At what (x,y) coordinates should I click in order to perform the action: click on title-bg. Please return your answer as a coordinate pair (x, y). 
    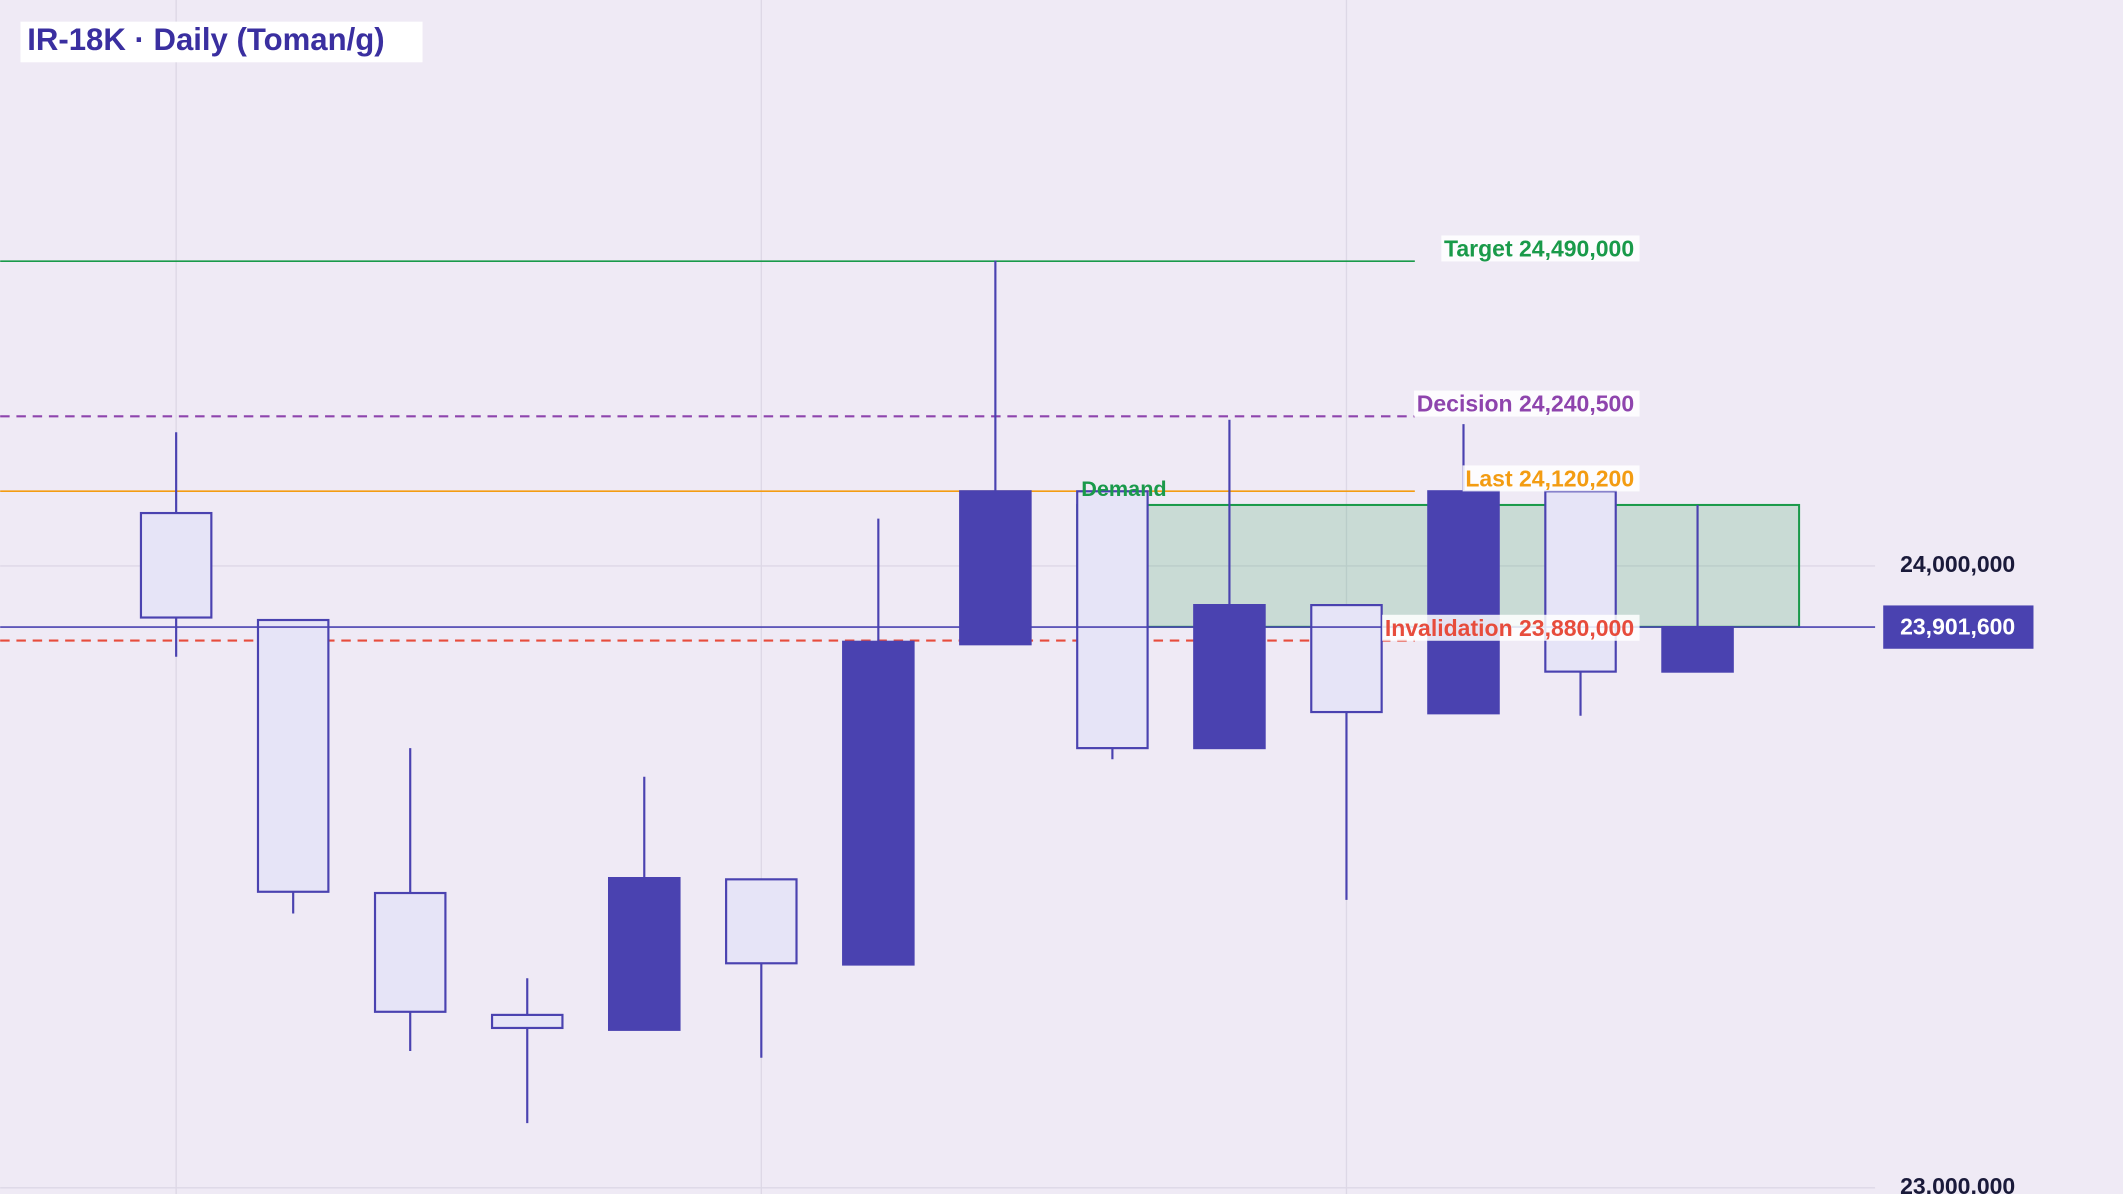
    Looking at the image, I should click on (221, 42).